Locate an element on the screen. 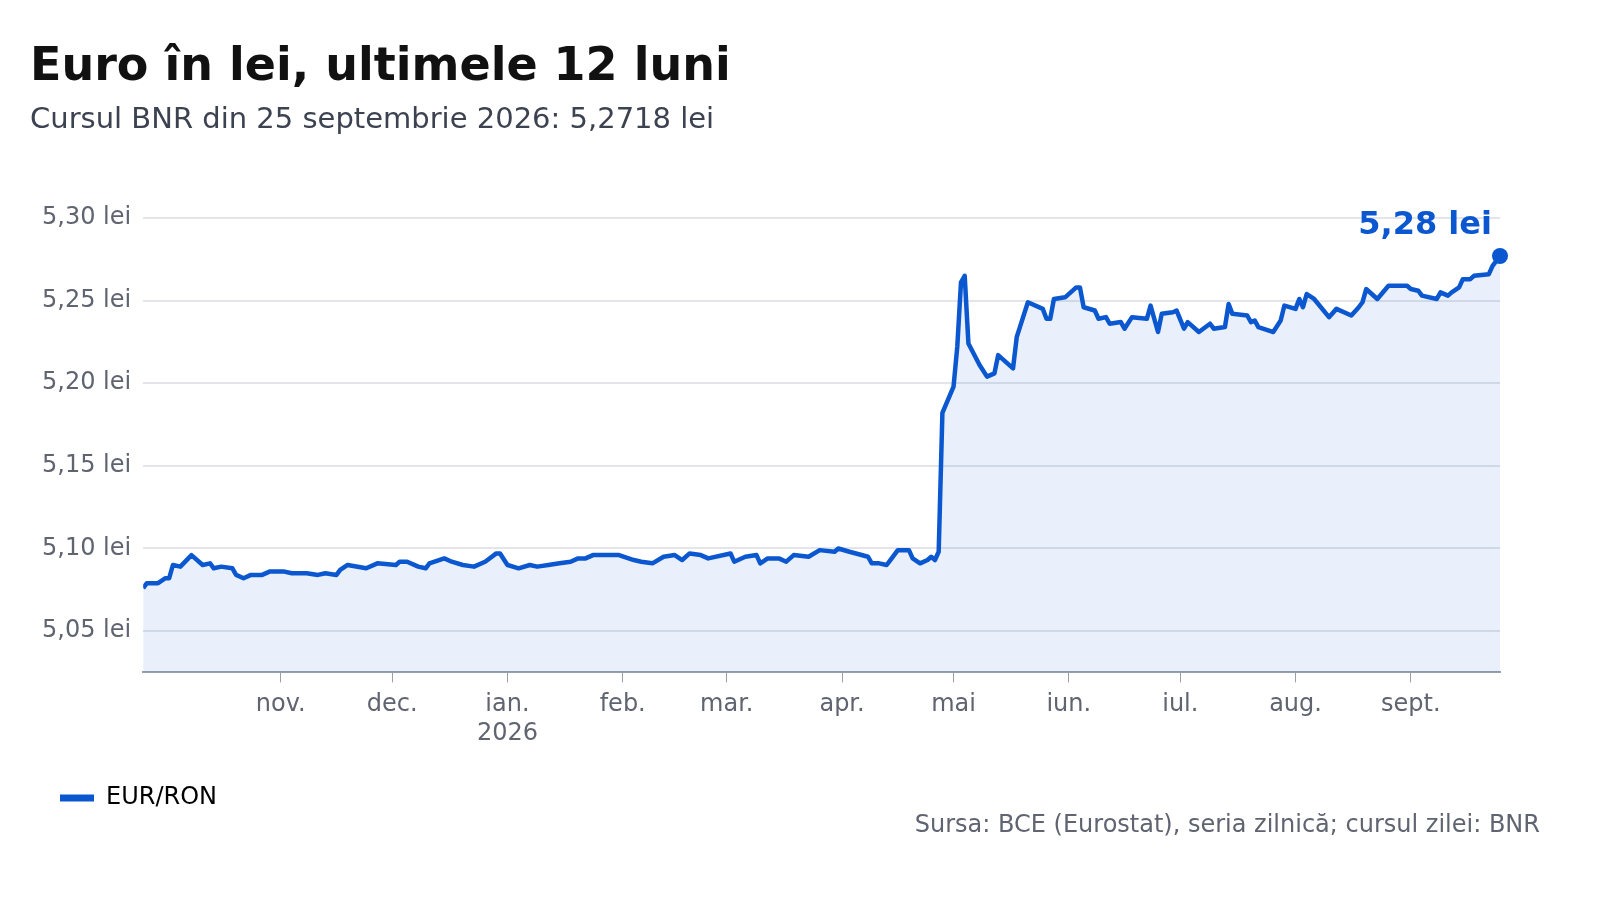  x-tick-label: sept. is located at coordinates (1411, 703).